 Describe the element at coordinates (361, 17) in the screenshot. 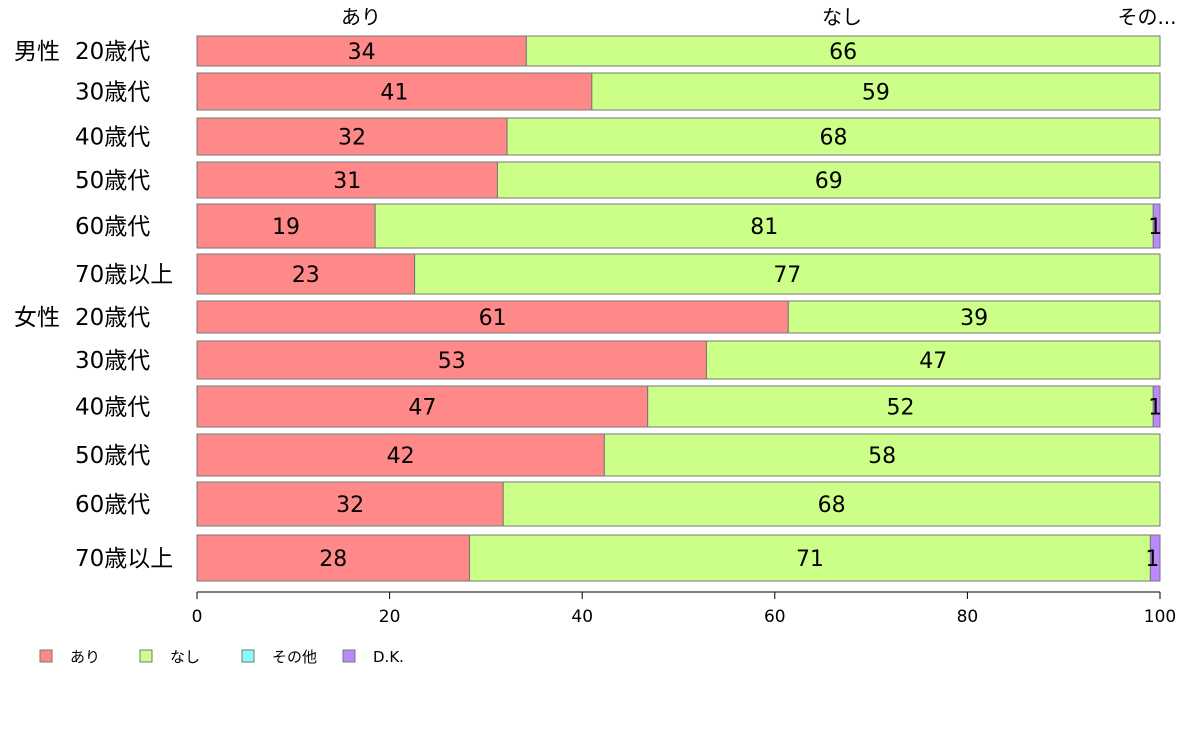

I see `top-series-label: あり` at that location.